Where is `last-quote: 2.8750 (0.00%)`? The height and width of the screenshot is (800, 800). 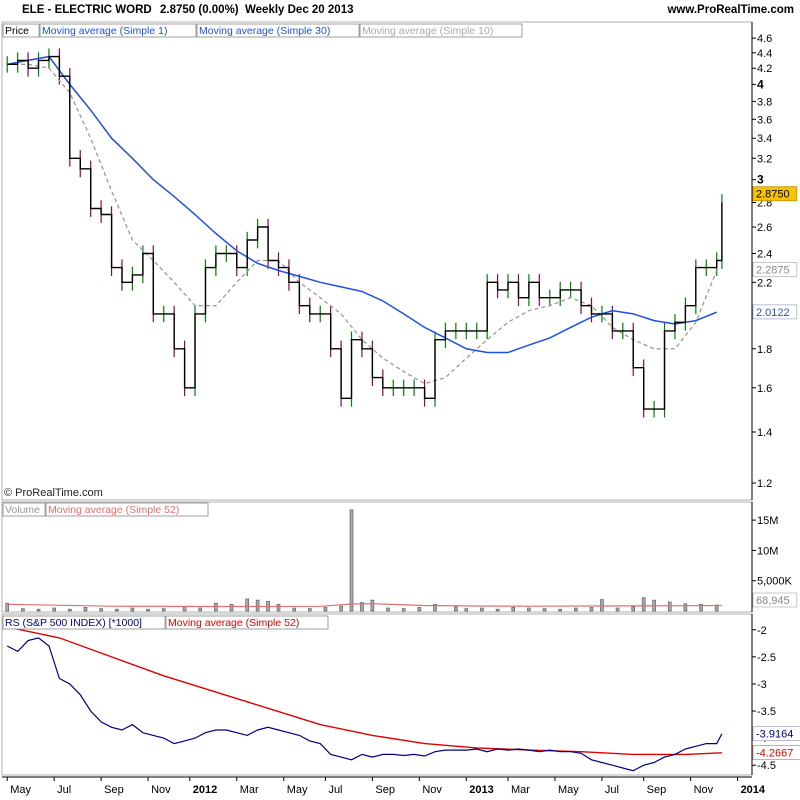 last-quote: 2.8750 (0.00%) is located at coordinates (199, 10).